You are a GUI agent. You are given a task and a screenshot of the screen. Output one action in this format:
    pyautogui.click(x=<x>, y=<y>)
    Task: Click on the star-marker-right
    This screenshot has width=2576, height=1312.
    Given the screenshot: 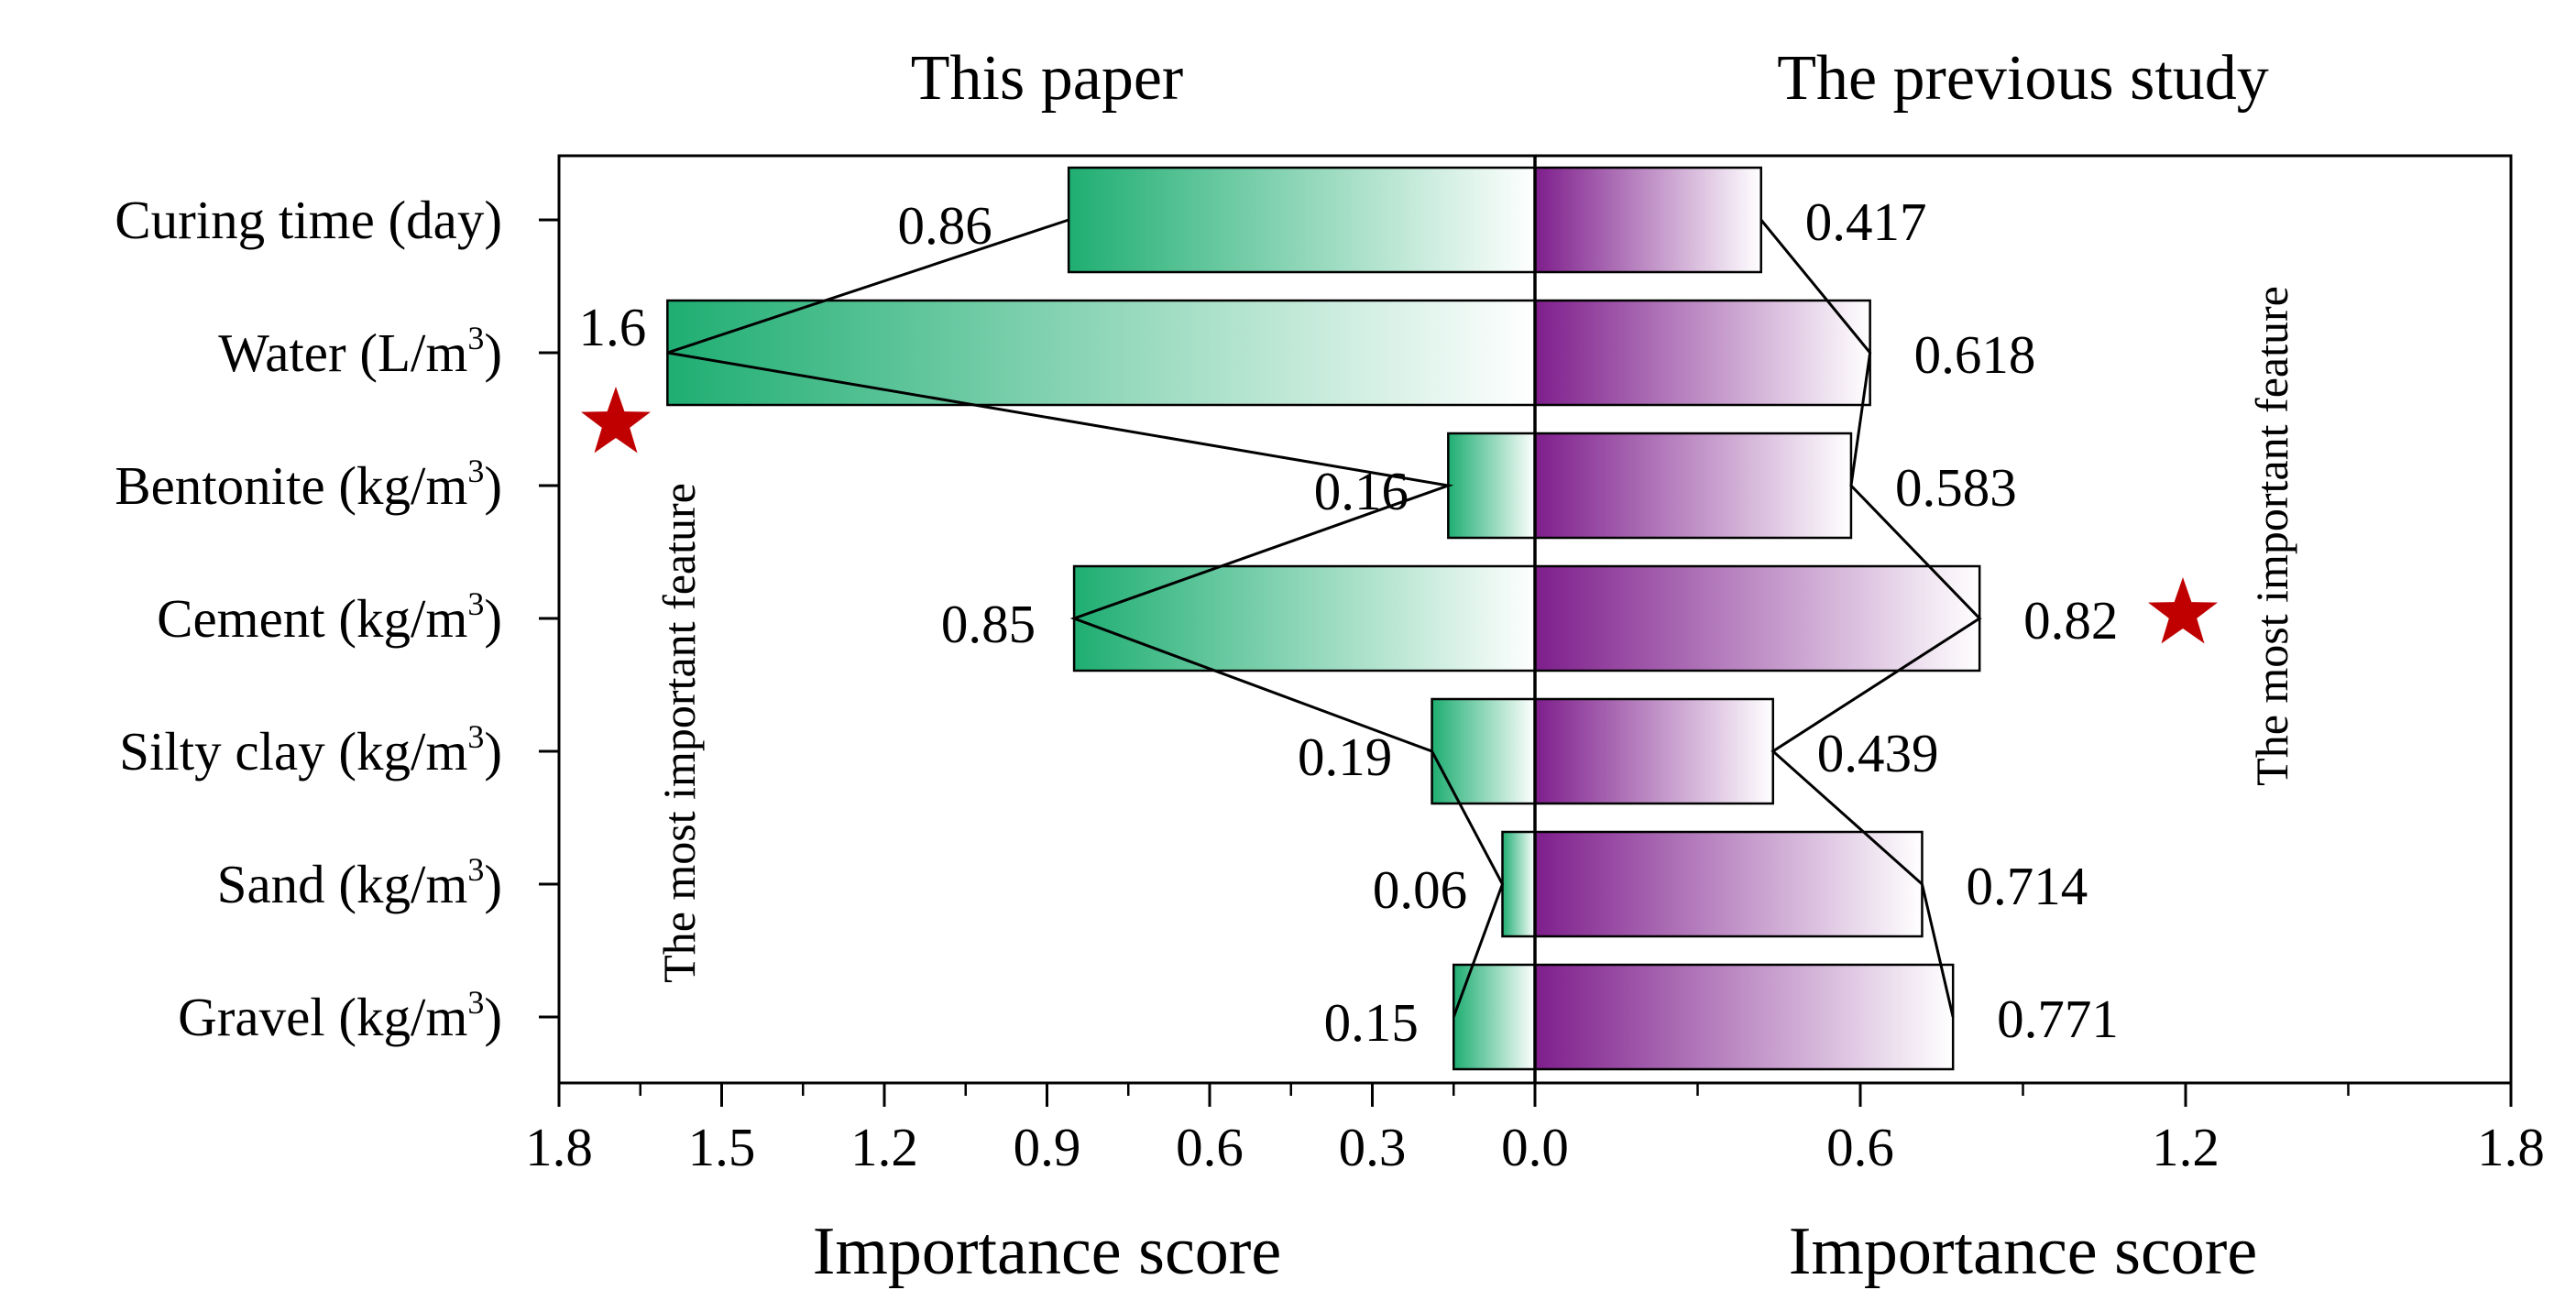 What is the action you would take?
    pyautogui.click(x=2183, y=610)
    